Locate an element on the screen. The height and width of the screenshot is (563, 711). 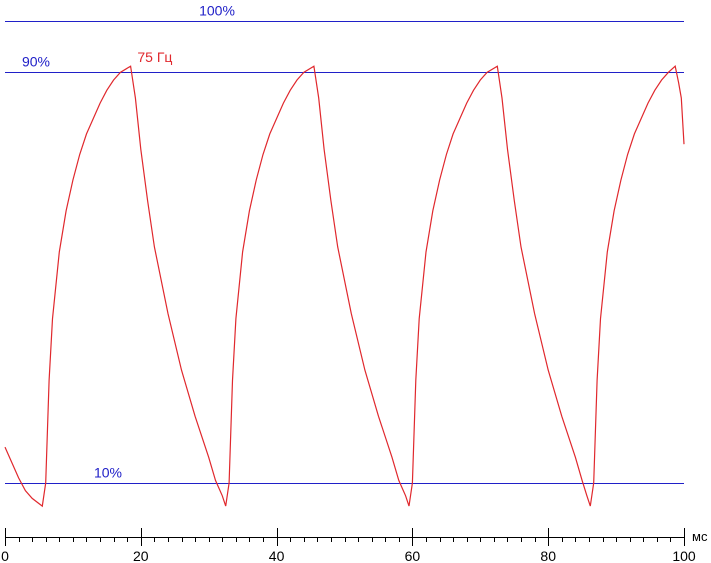
x-tick-label: 100 is located at coordinates (684, 555).